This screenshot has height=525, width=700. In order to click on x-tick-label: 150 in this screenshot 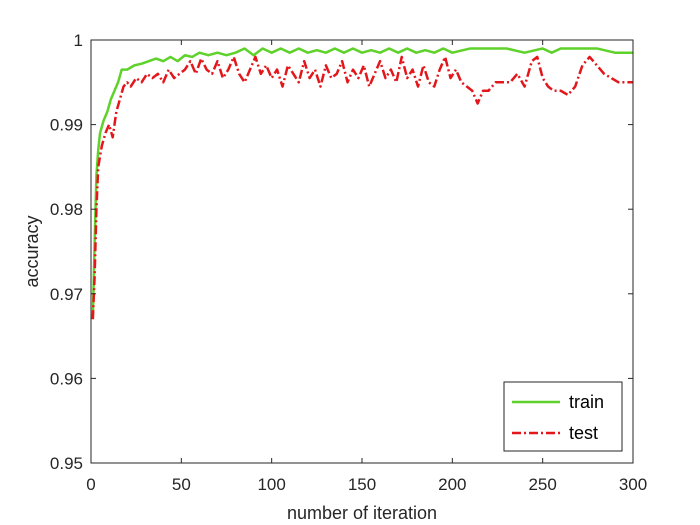, I will do `click(362, 484)`.